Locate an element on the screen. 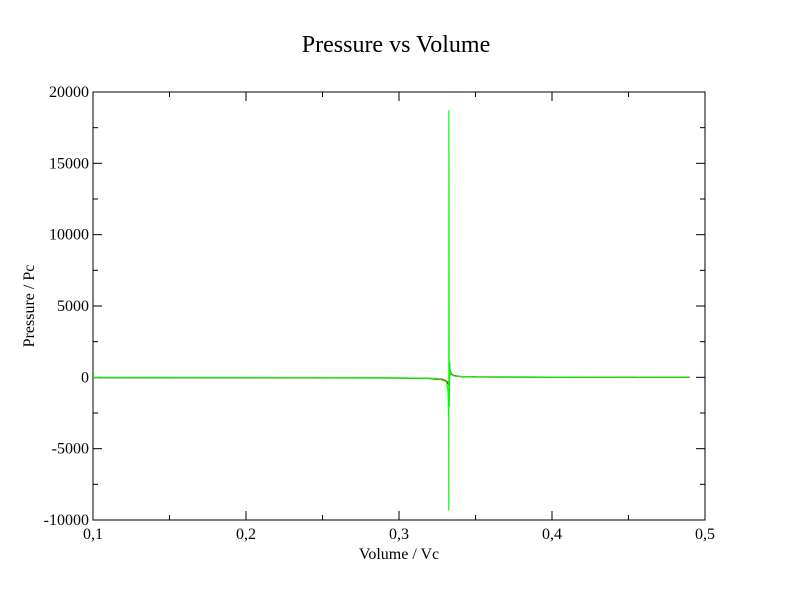 The image size is (792, 612). chart-title: Pressure vs Volume is located at coordinates (396, 45).